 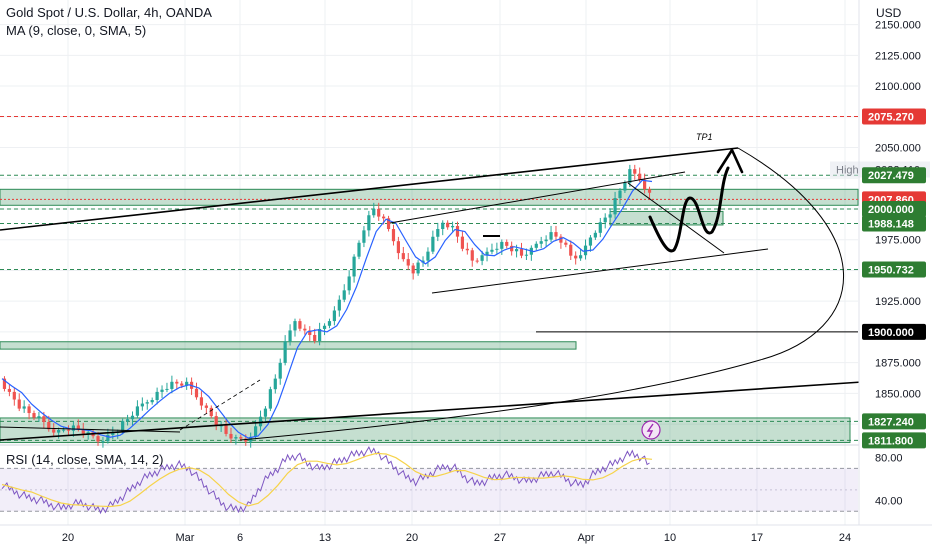 I want to click on dashed-trend, so click(x=220, y=405).